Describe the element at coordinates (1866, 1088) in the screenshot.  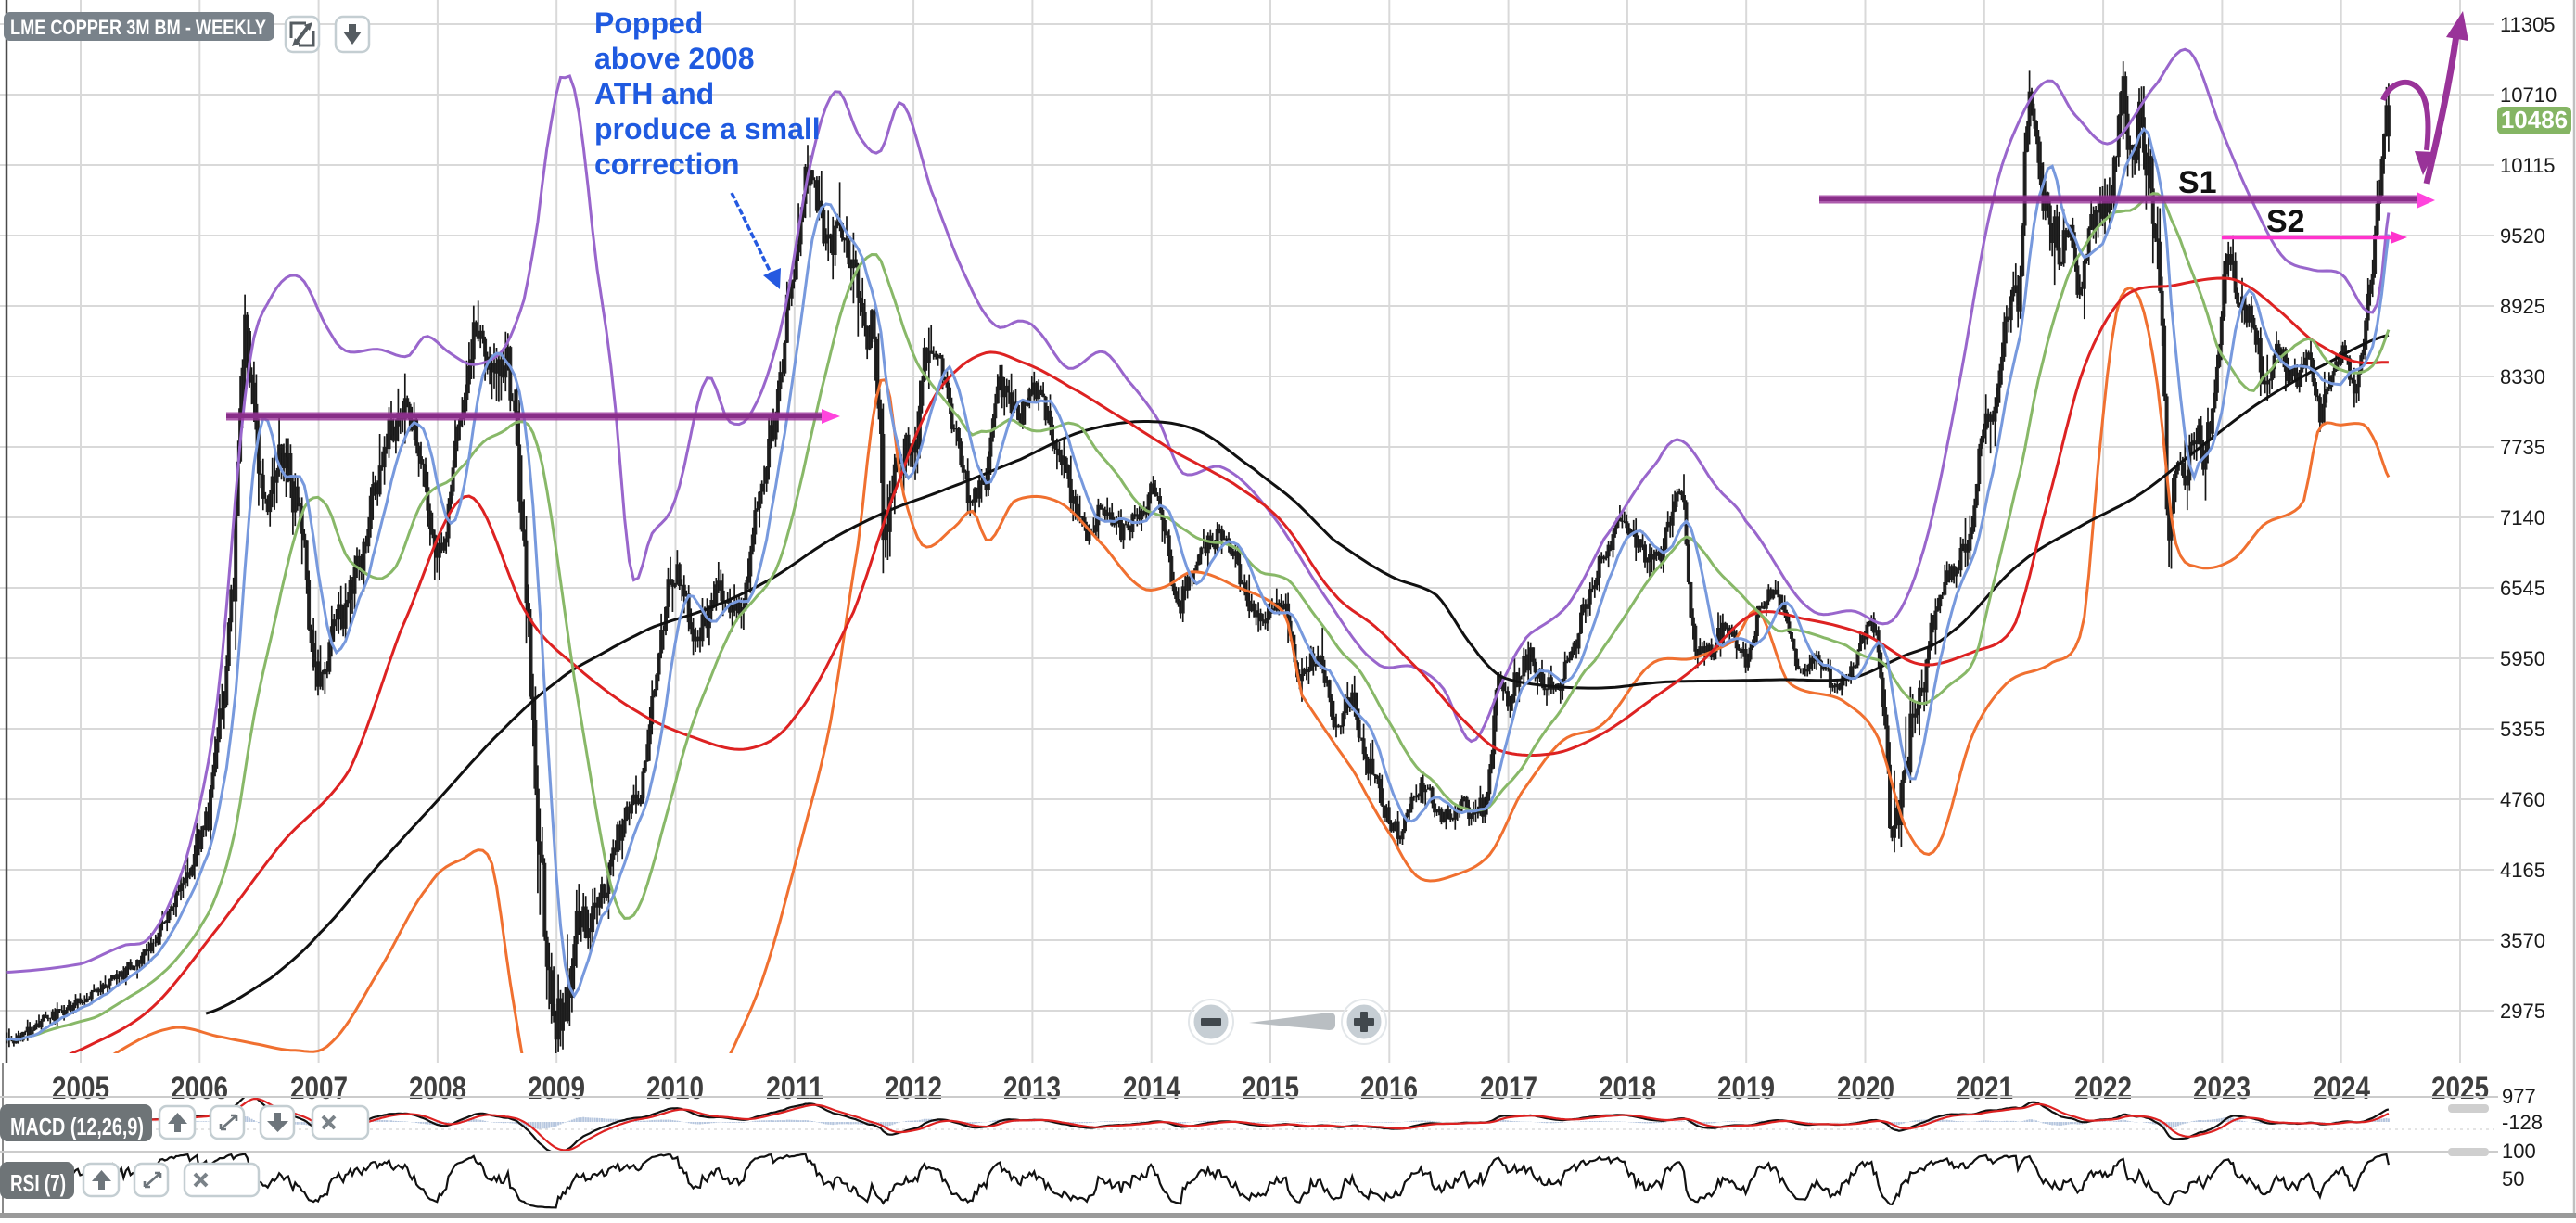
I see `svg-text: 2020` at that location.